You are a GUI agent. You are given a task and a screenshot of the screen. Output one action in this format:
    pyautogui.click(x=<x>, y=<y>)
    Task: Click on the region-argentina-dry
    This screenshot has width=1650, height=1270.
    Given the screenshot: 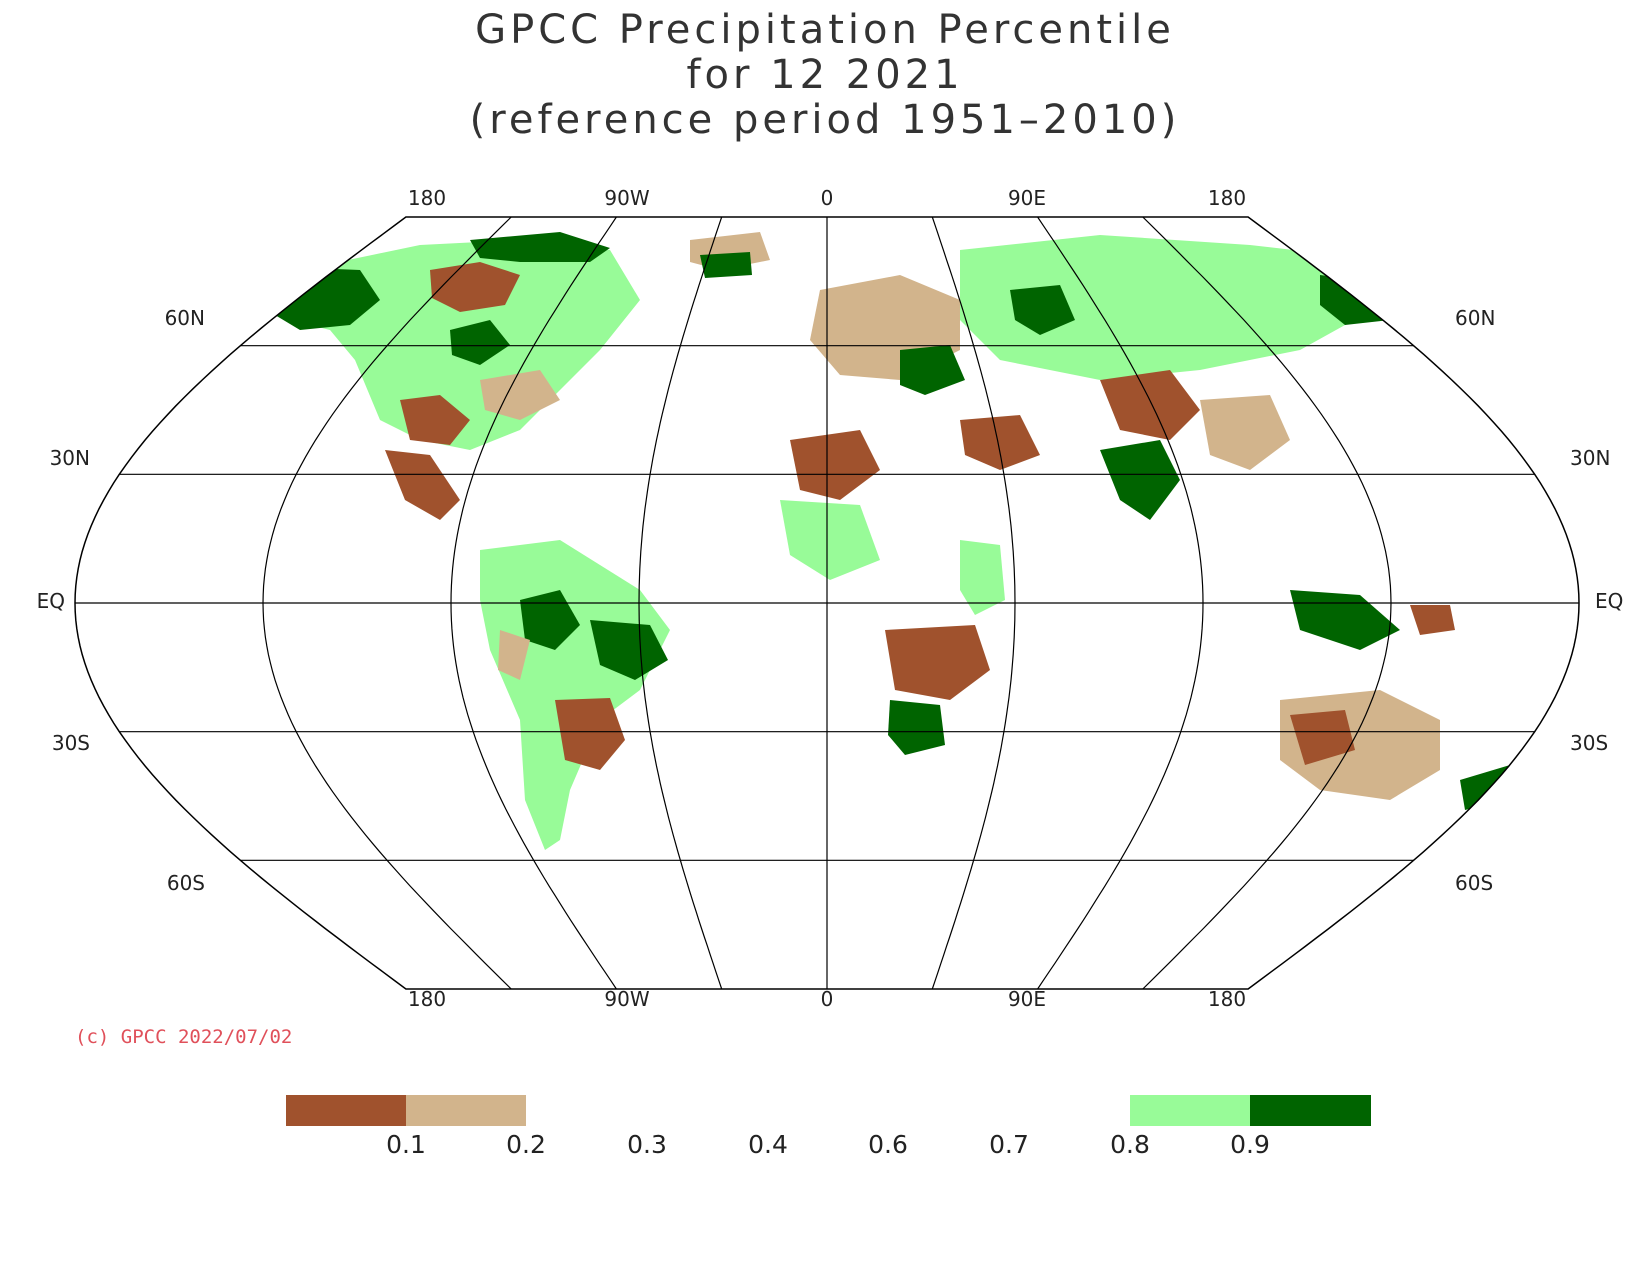 What is the action you would take?
    pyautogui.click(x=590, y=734)
    